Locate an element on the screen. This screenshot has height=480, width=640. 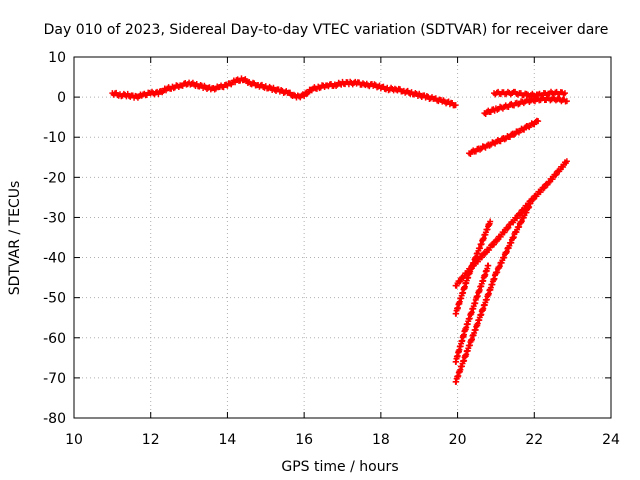
y-tick-label: -10 is located at coordinates (54, 138).